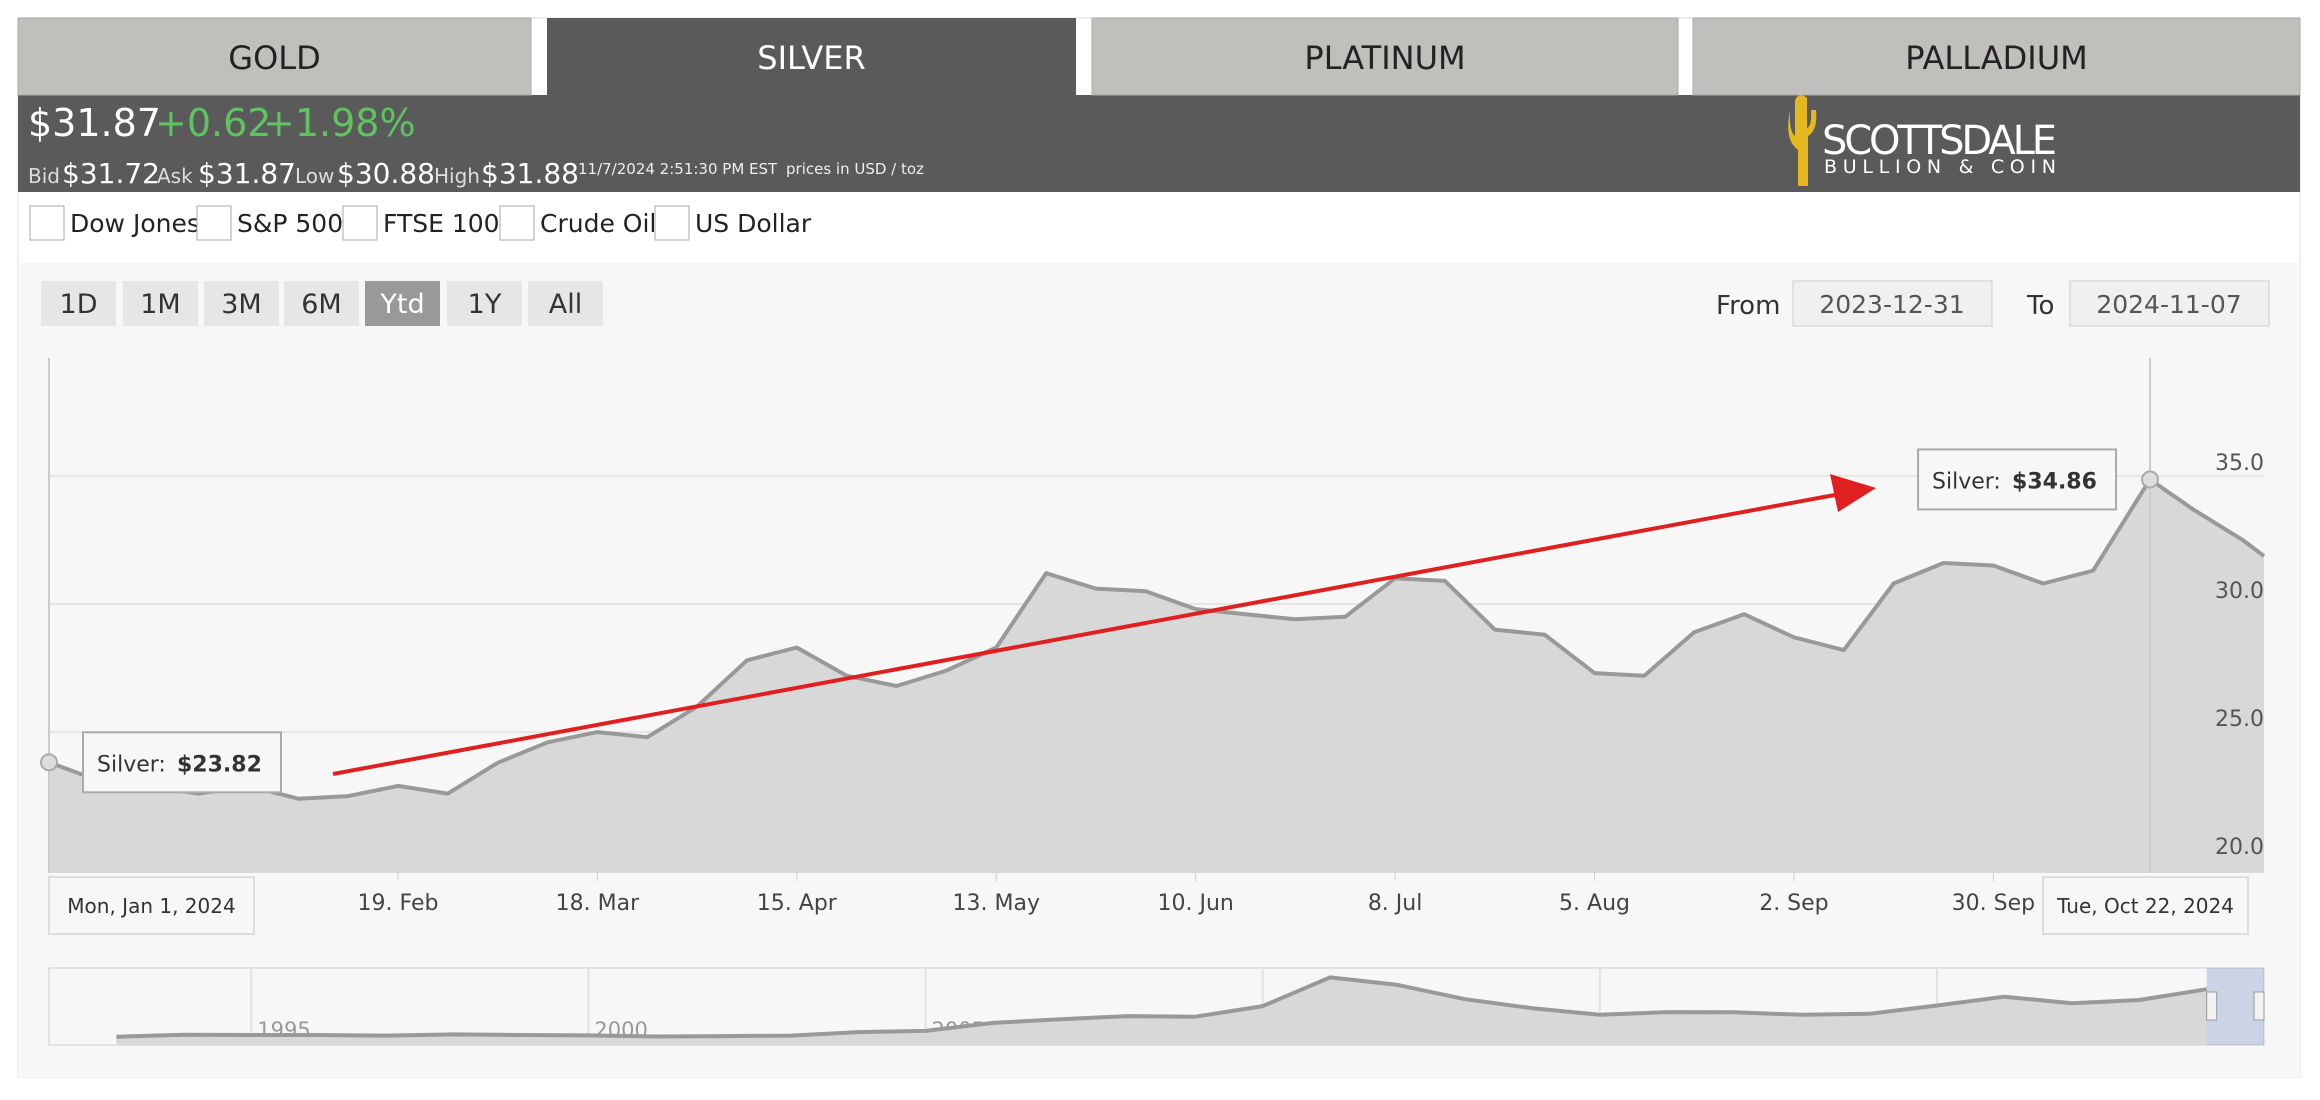 The image size is (2320, 1100). What do you see at coordinates (1748, 306) in the screenshot?
I see `from-label: From` at bounding box center [1748, 306].